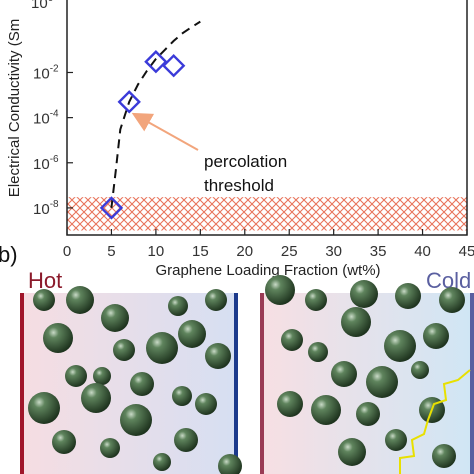  I want to click on dashed-fit-curve, so click(155, 114).